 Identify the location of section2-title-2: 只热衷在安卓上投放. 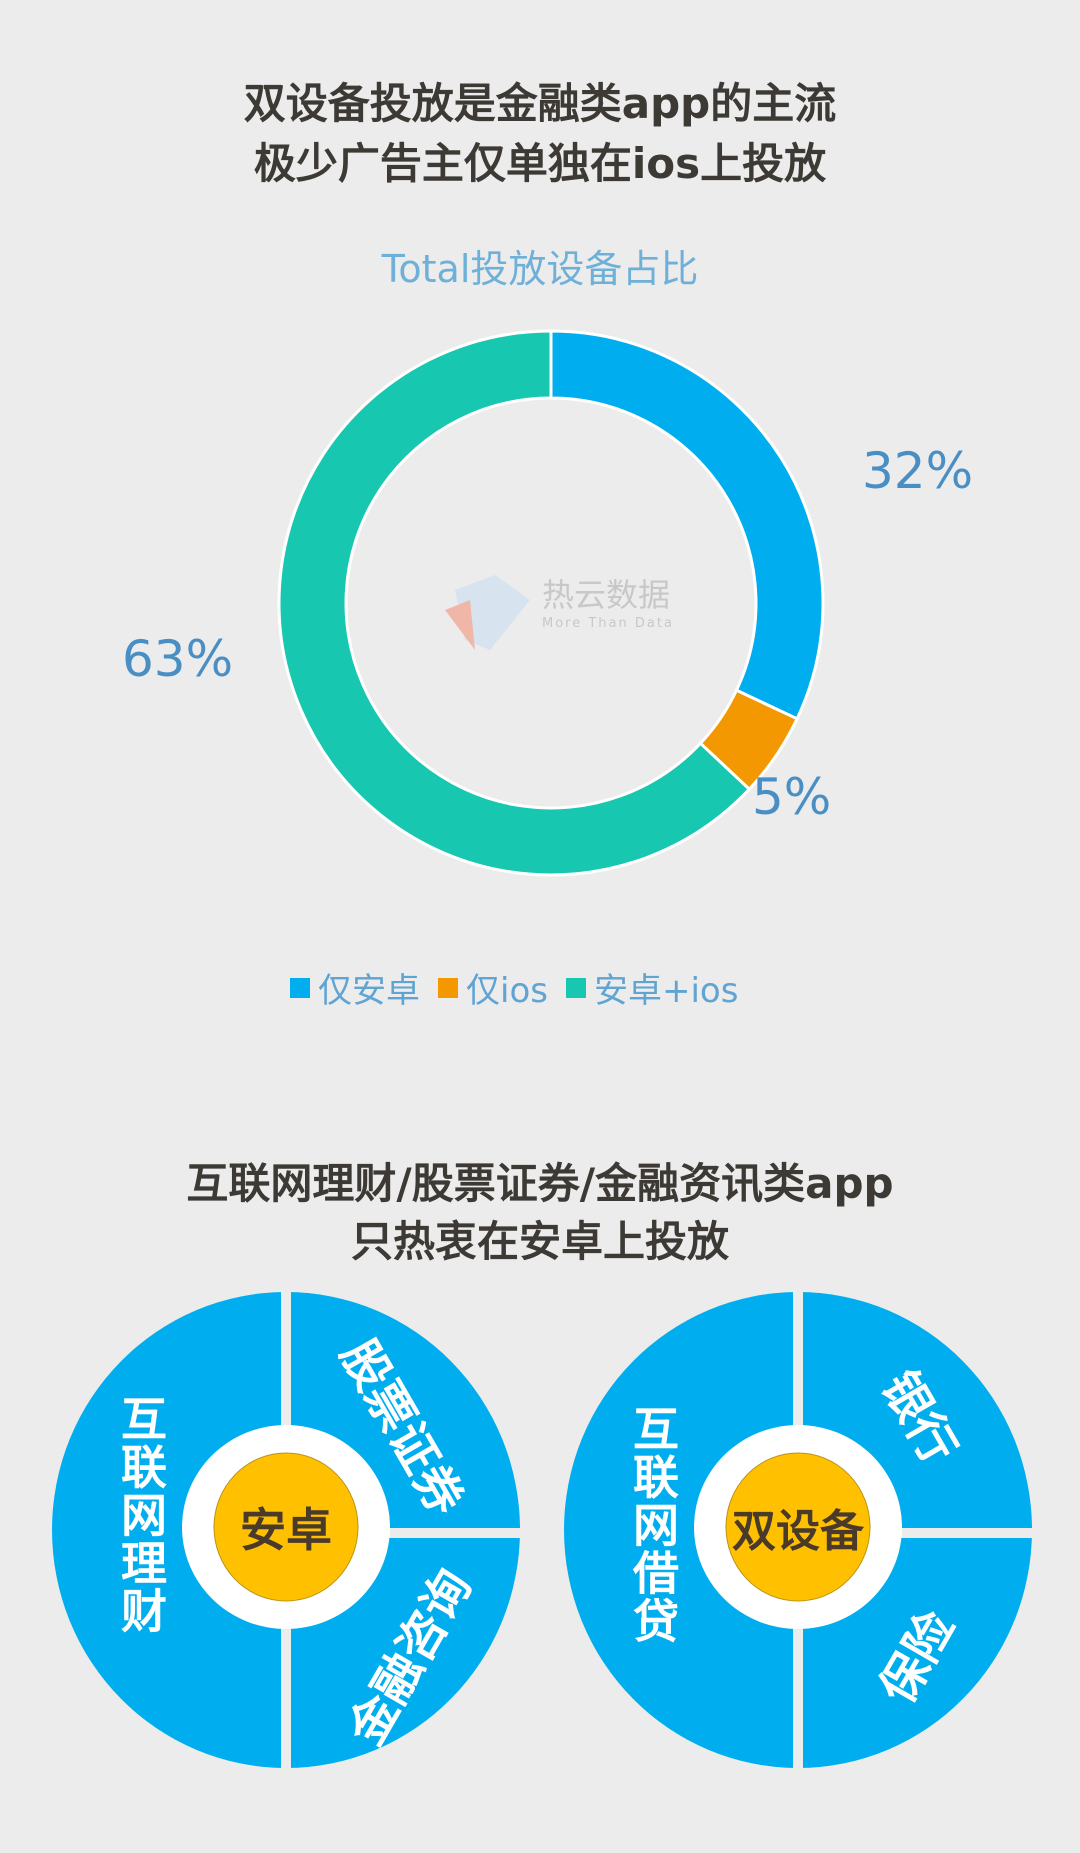
(539, 1241).